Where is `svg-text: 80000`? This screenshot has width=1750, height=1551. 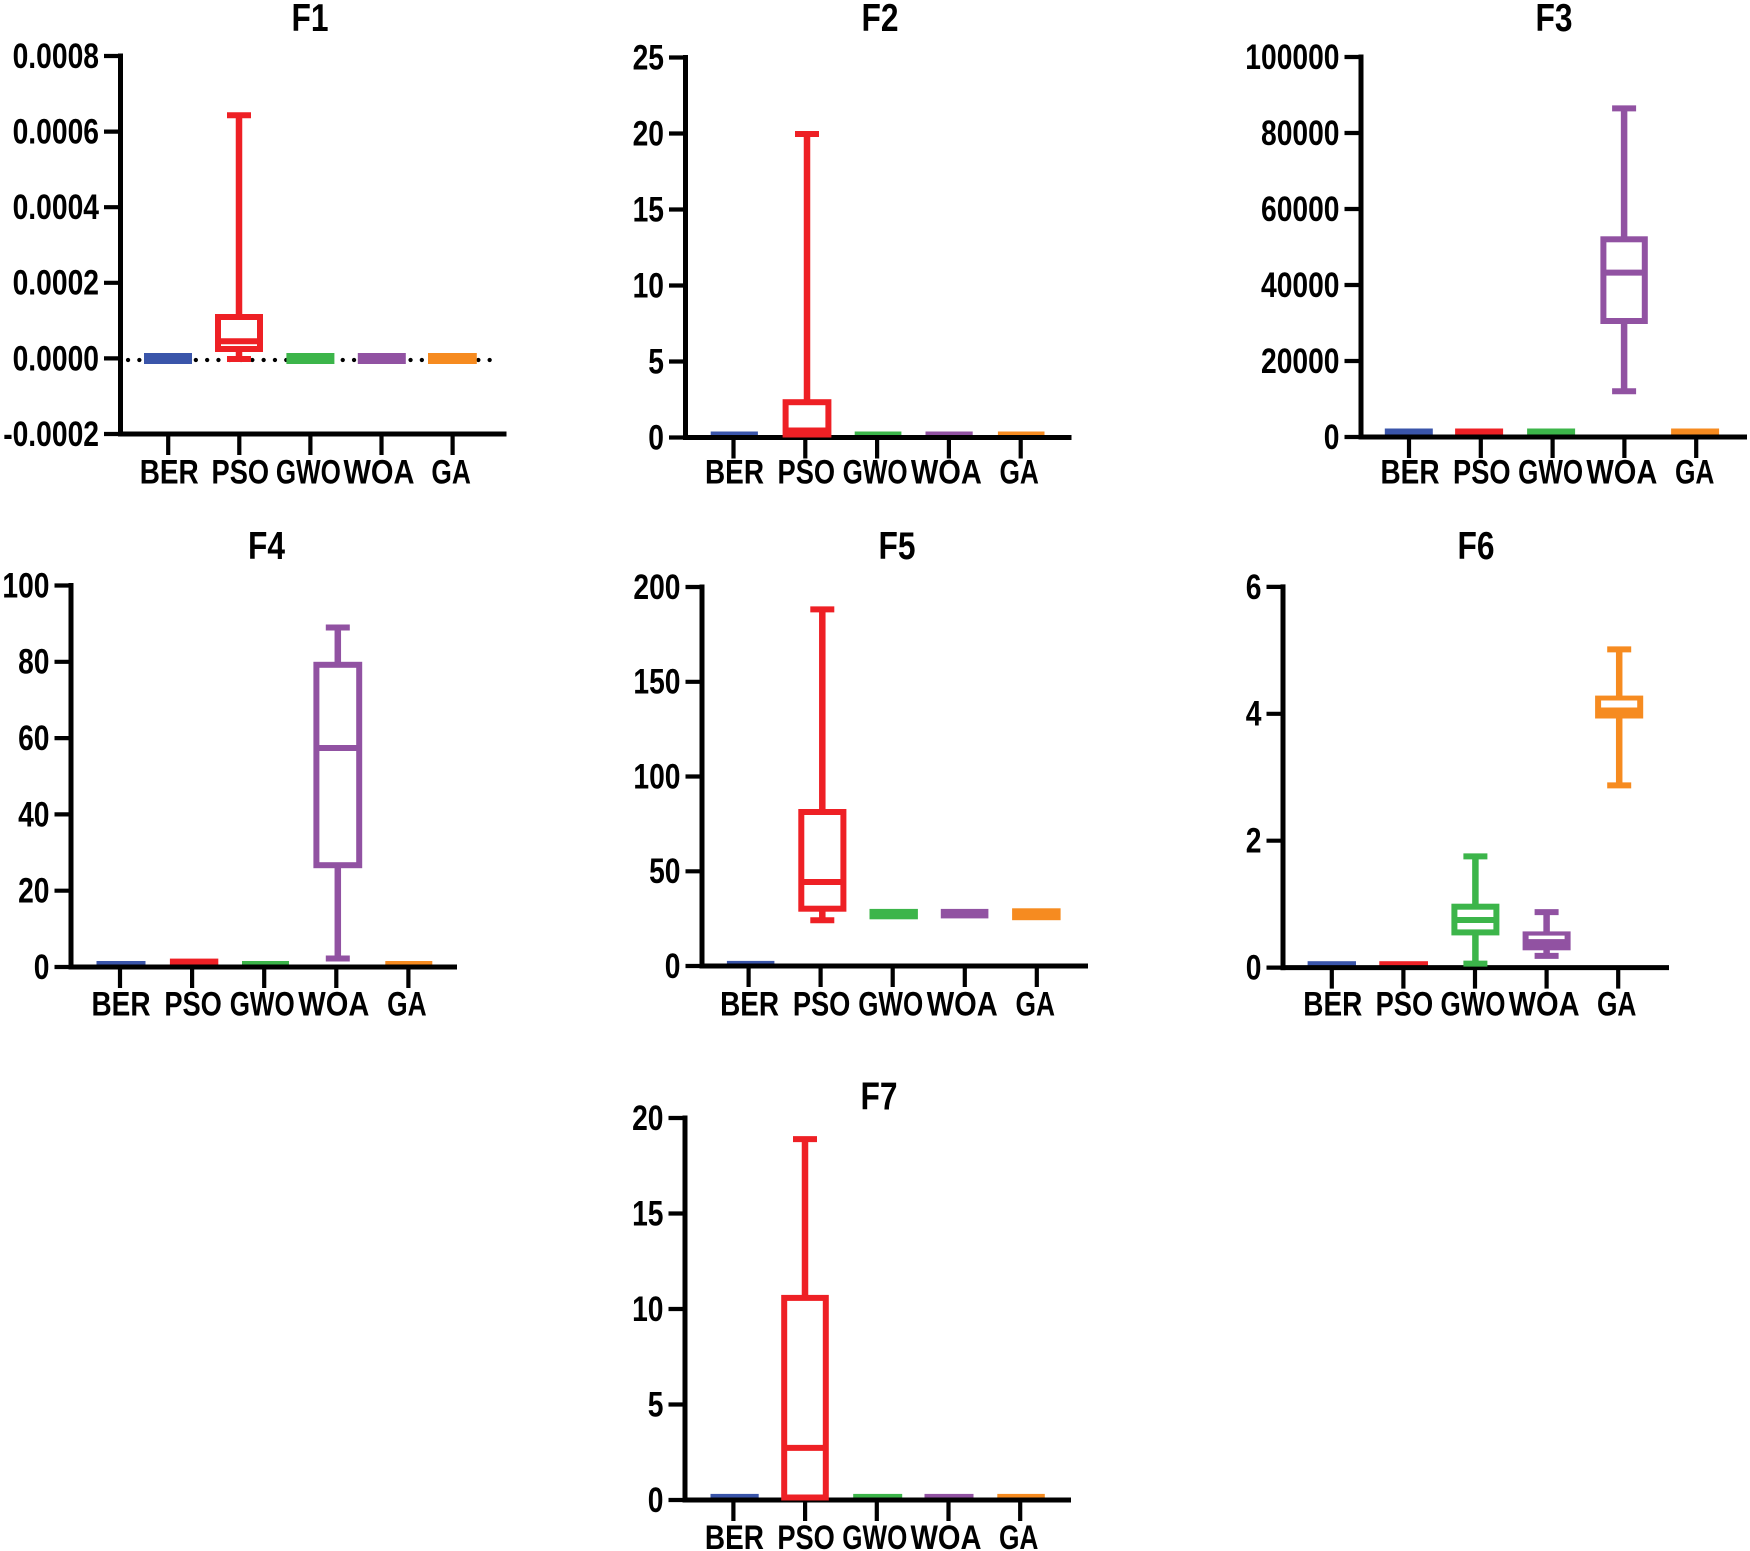 svg-text: 80000 is located at coordinates (1300, 133).